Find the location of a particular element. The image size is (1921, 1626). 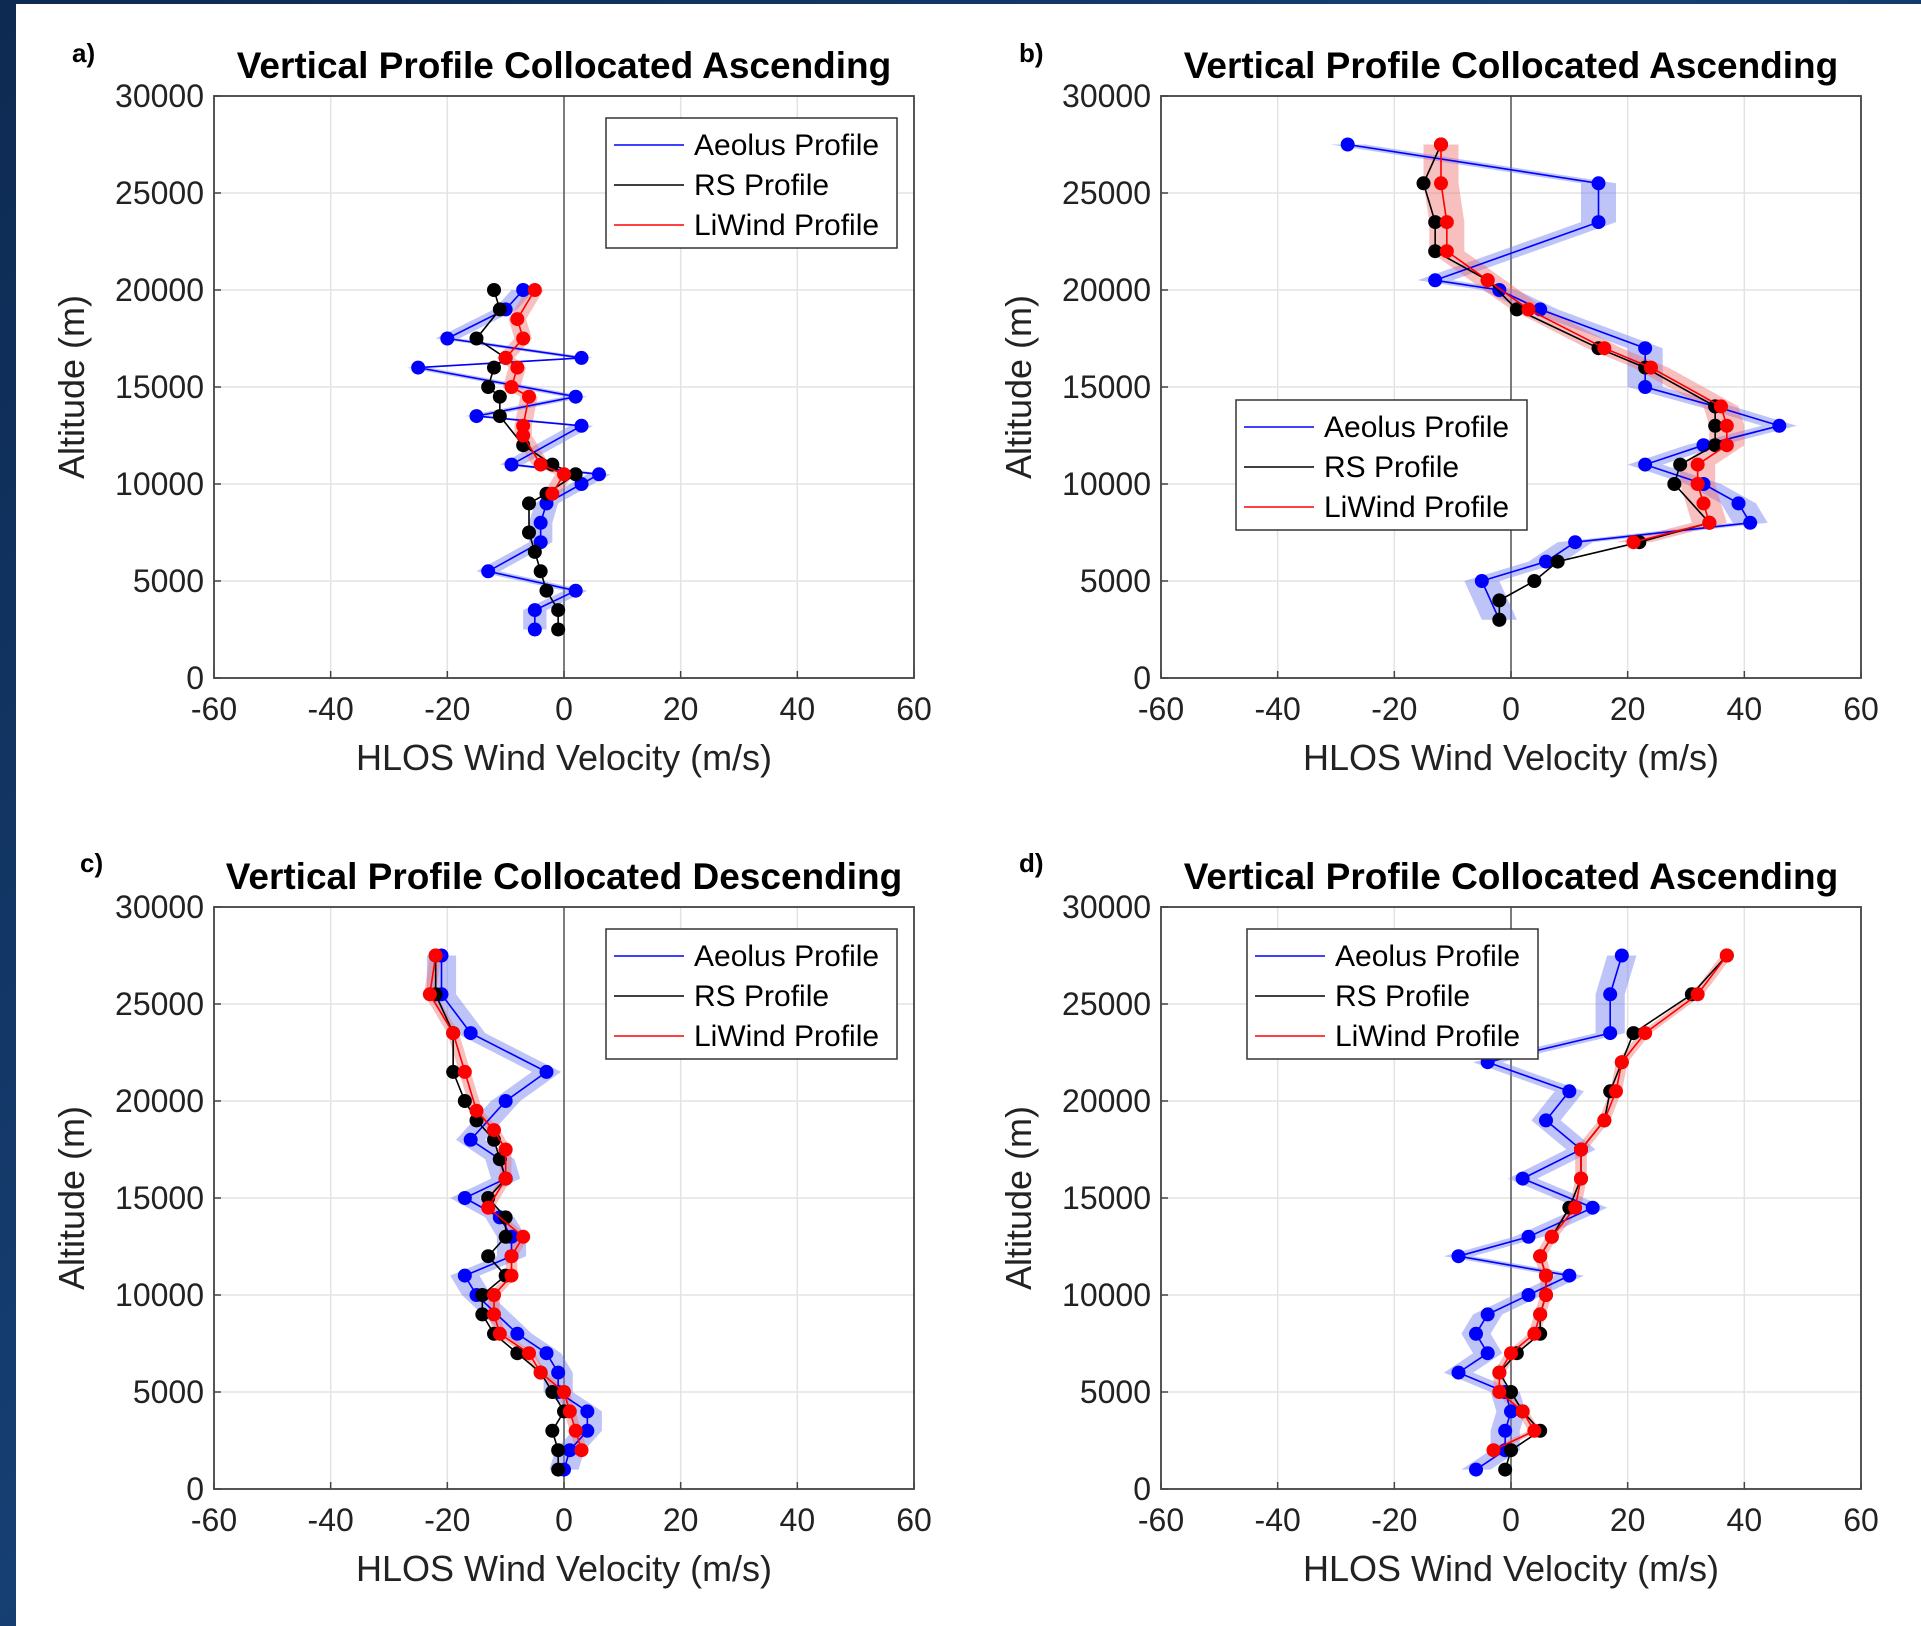

legend-box is located at coordinates (1381, 465).